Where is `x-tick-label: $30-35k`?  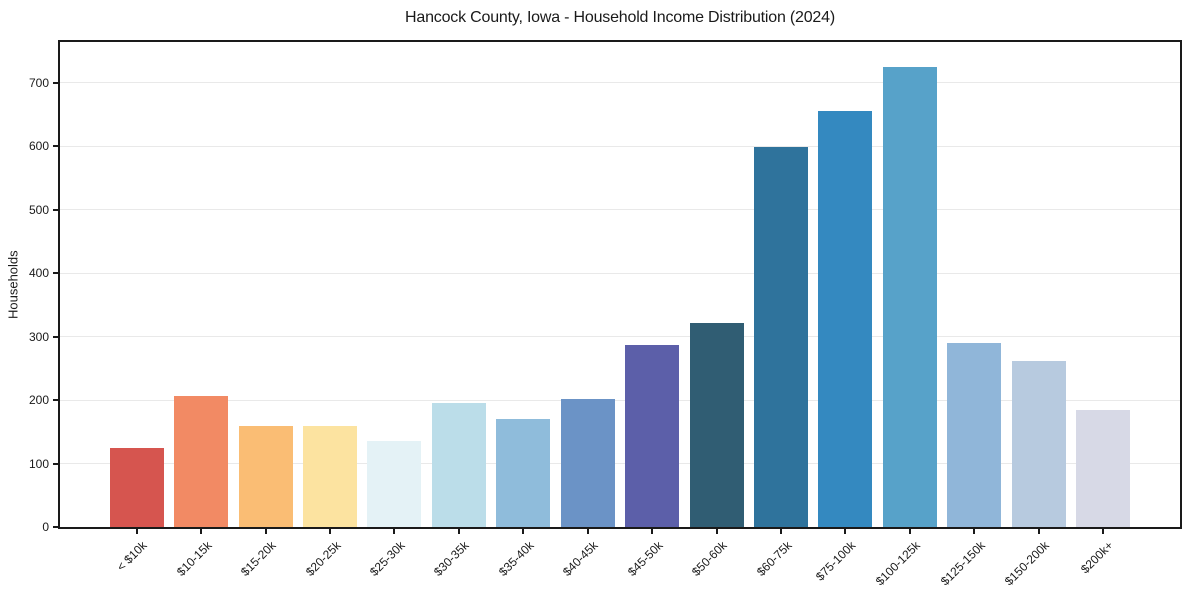 x-tick-label: $30-35k is located at coordinates (452, 558).